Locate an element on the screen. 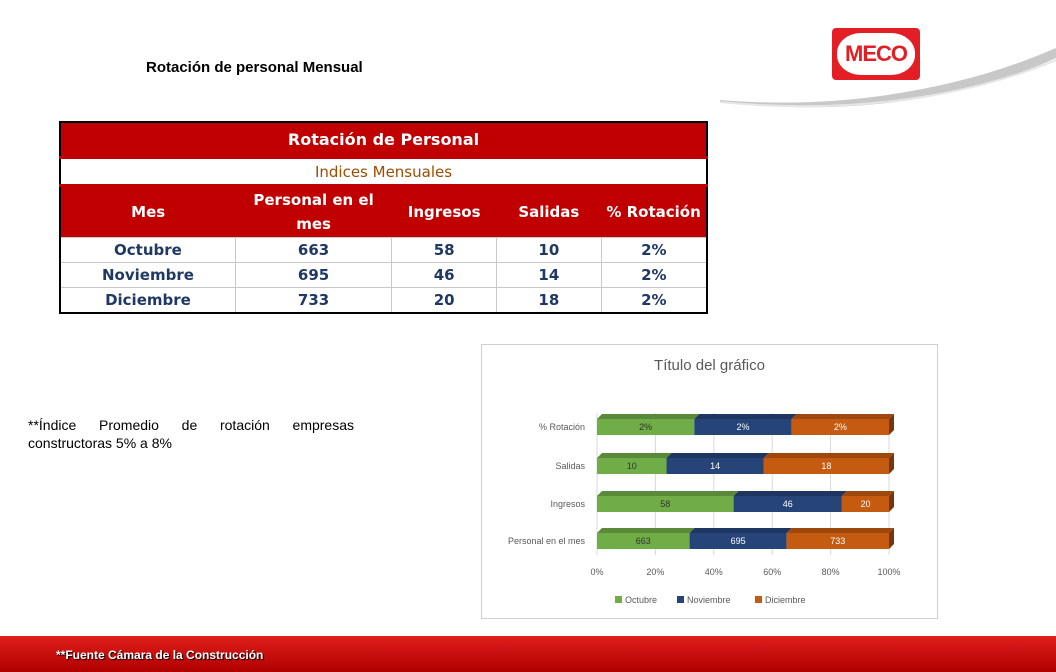 Image resolution: width=1056 pixels, height=672 pixels. table-row: Noviembre 695 46 14 2% is located at coordinates (383, 275).